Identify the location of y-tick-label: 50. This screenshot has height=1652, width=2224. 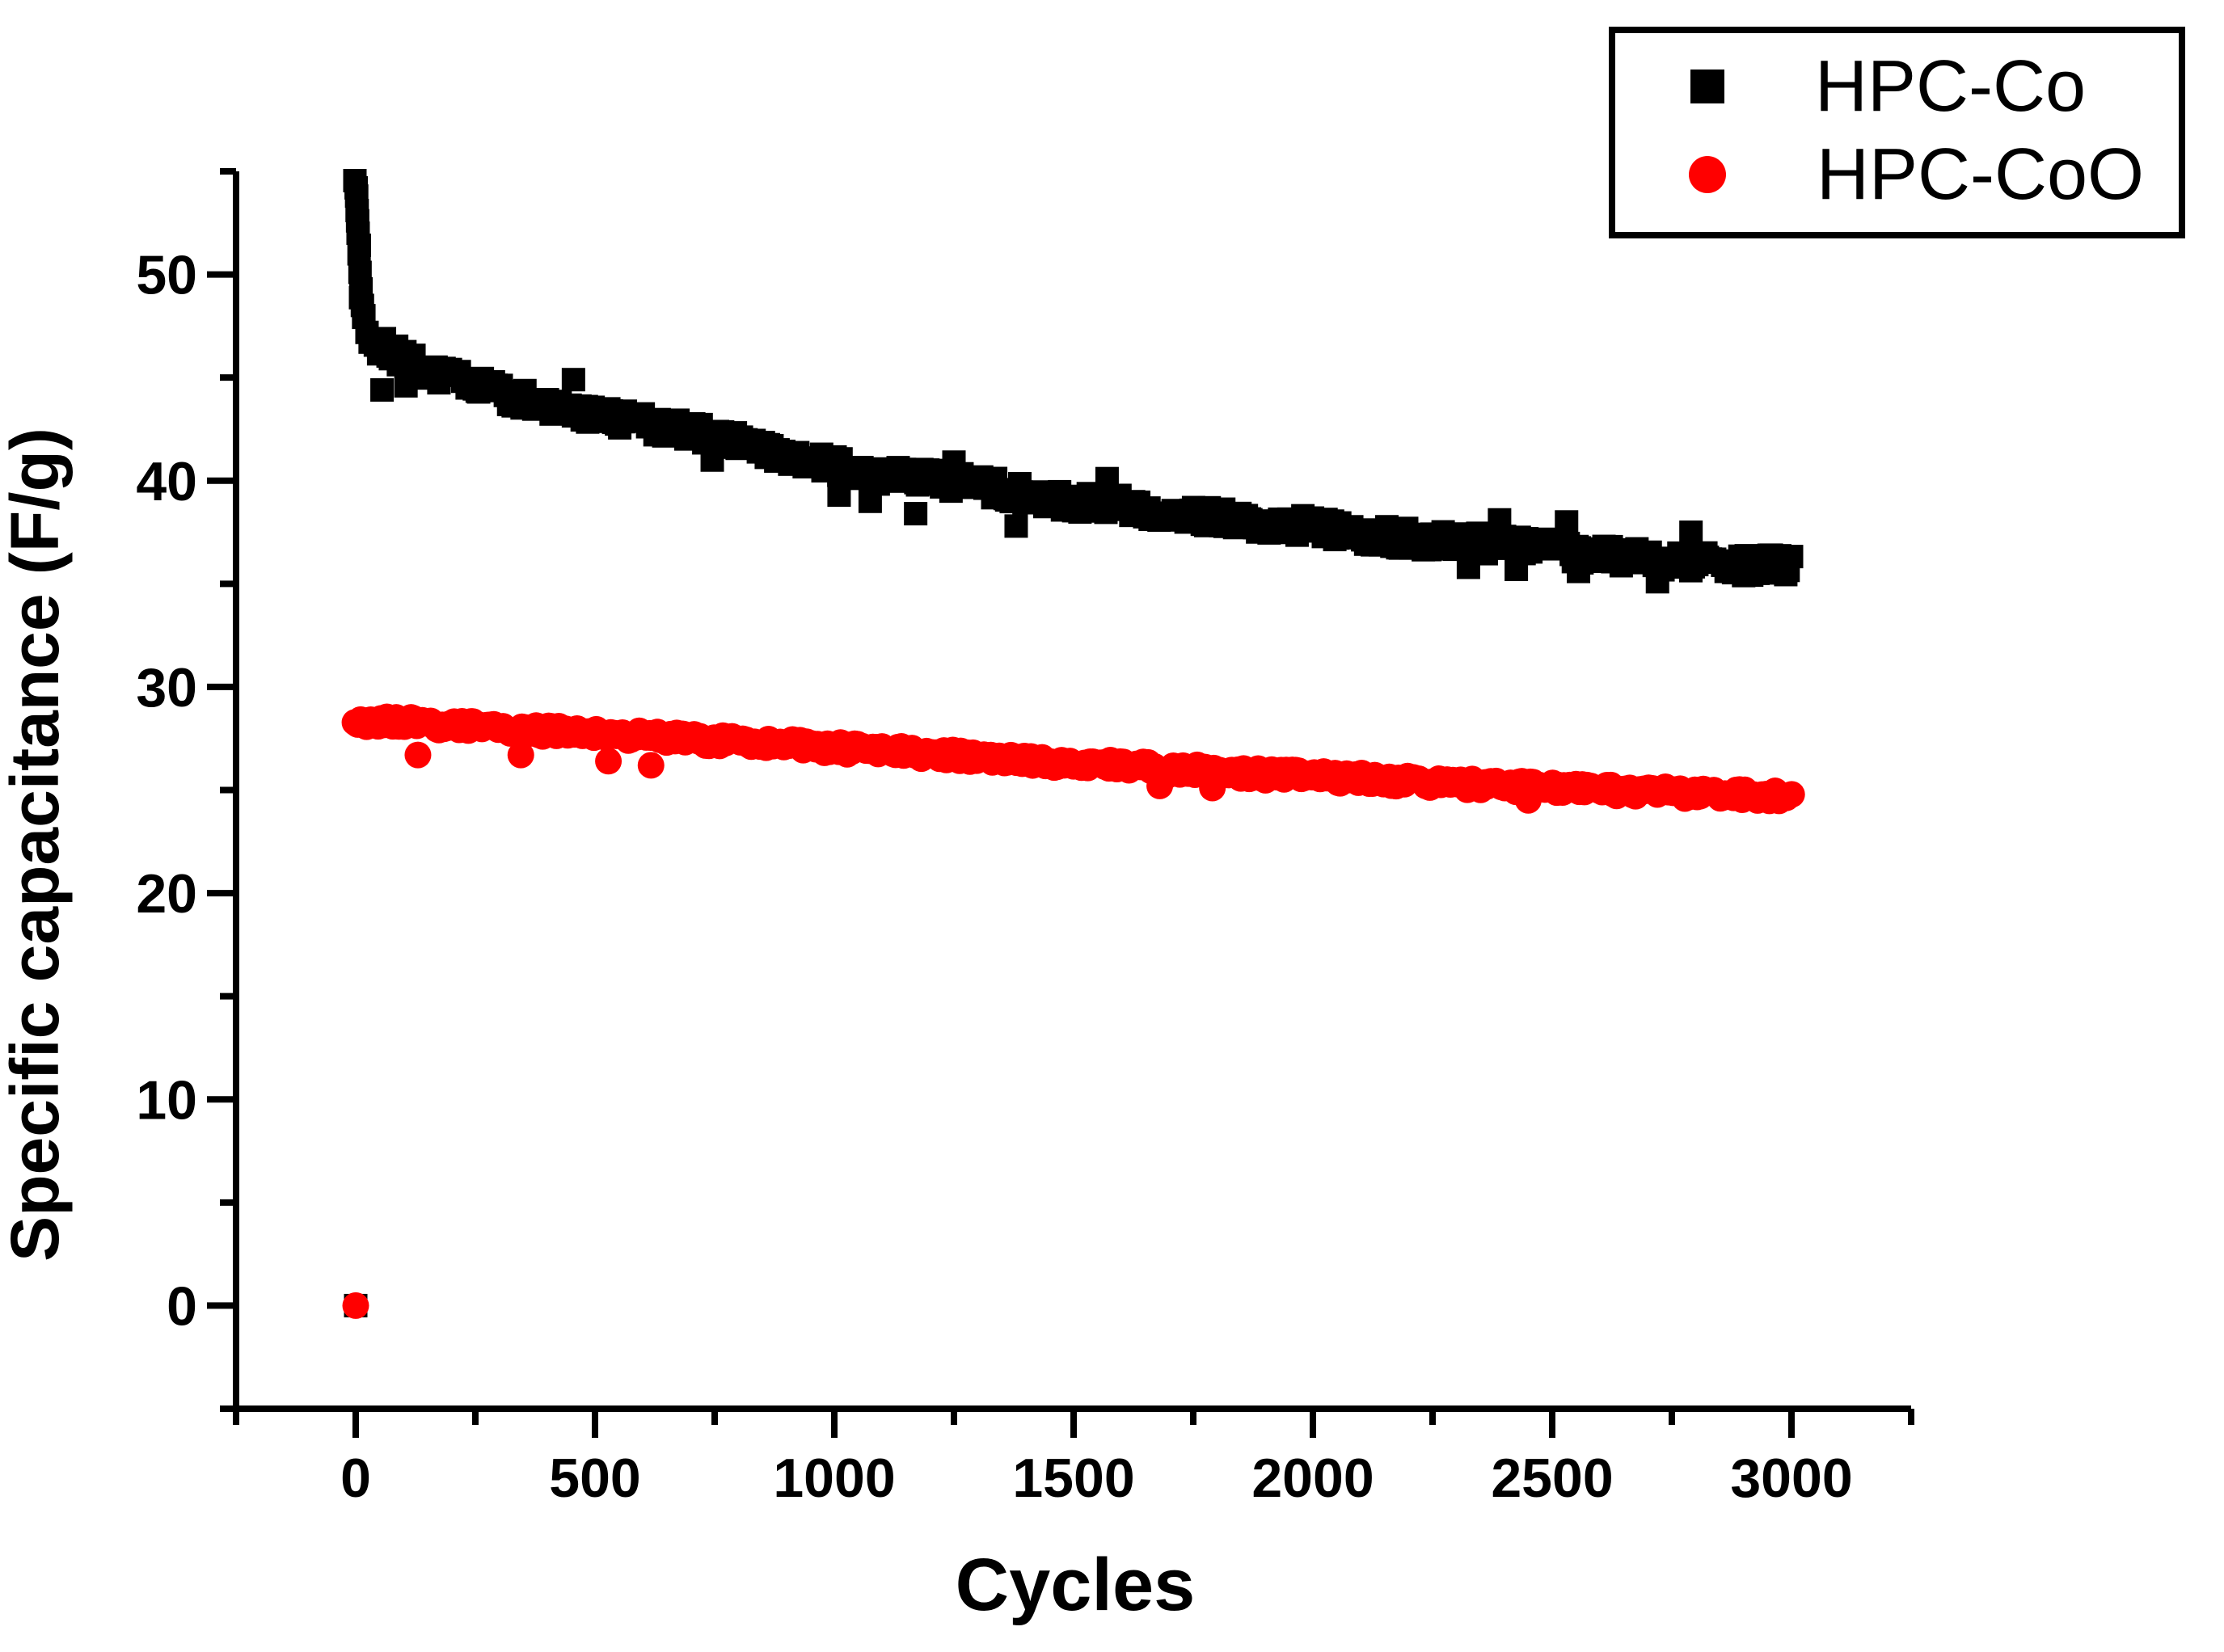
(166, 276).